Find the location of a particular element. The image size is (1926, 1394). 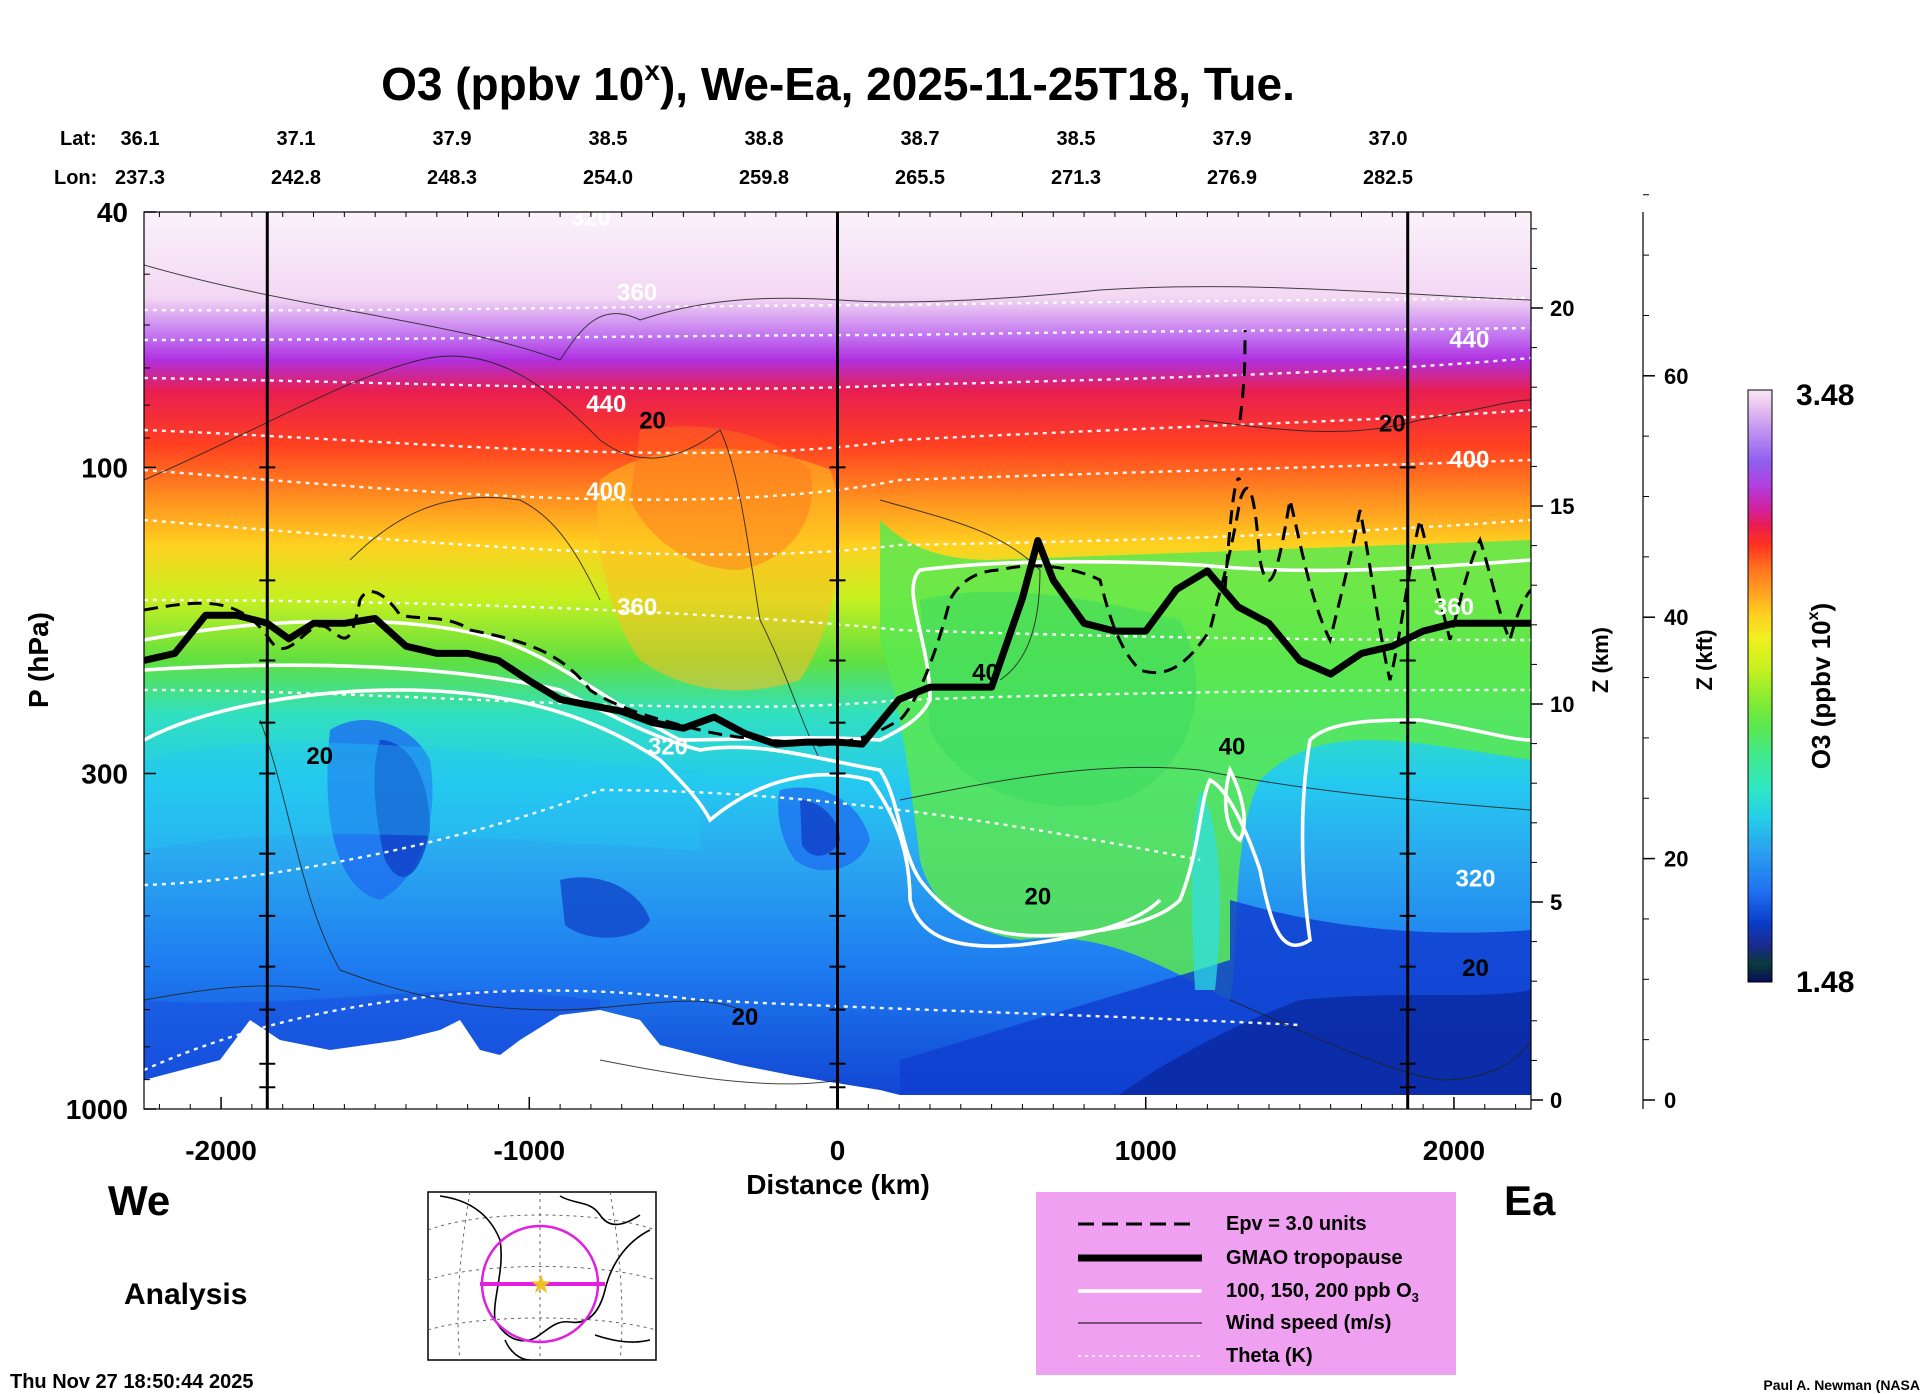

west-label: We is located at coordinates (139, 1200).